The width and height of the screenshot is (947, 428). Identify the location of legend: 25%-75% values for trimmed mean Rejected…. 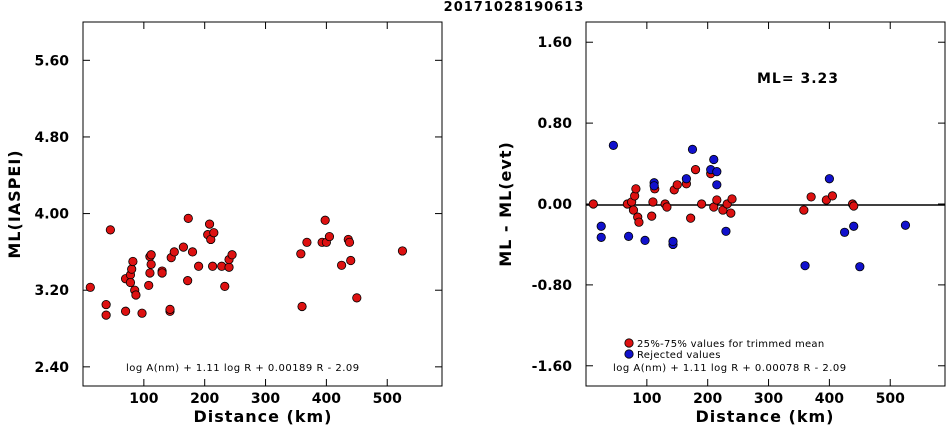
(724, 349).